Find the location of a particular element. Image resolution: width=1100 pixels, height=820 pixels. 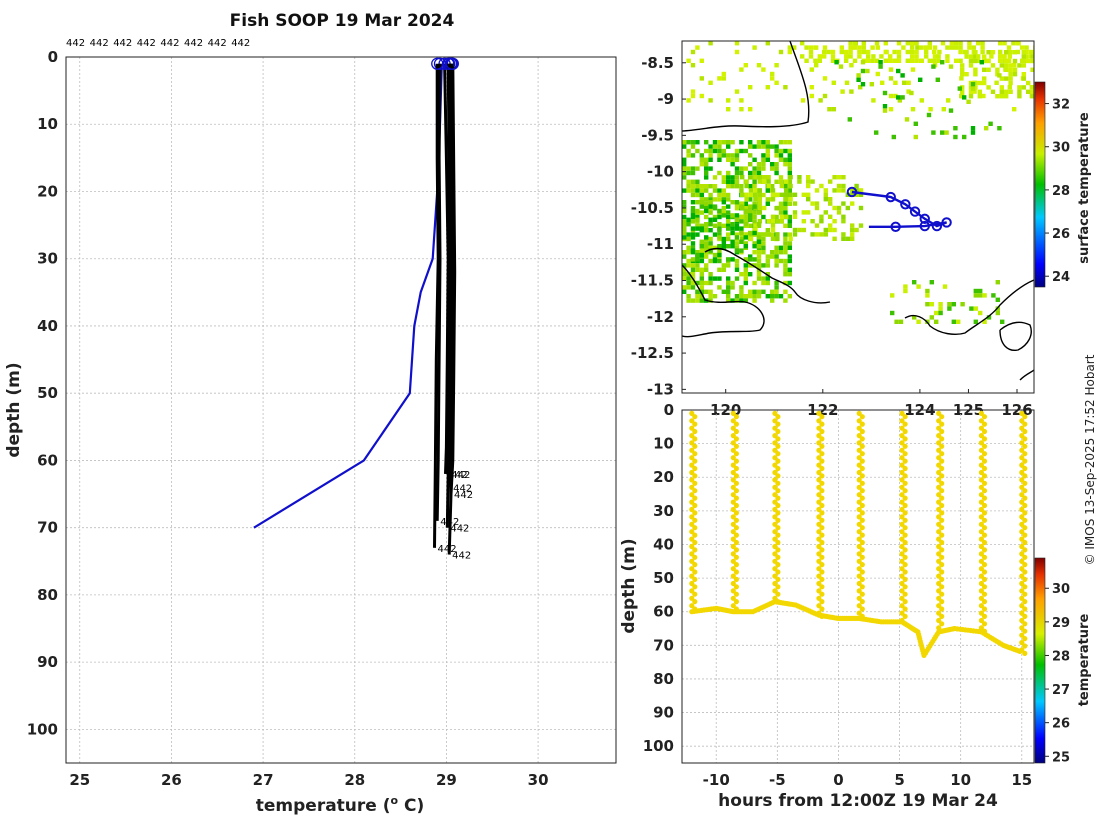

section-y-tick: 90 is located at coordinates (663, 713).